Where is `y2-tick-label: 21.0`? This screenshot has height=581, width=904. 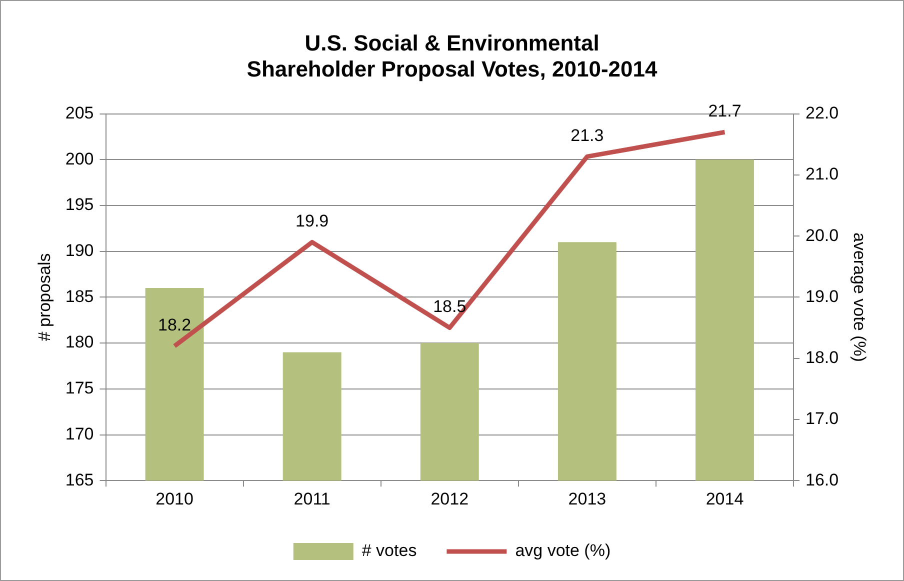 y2-tick-label: 21.0 is located at coordinates (822, 174).